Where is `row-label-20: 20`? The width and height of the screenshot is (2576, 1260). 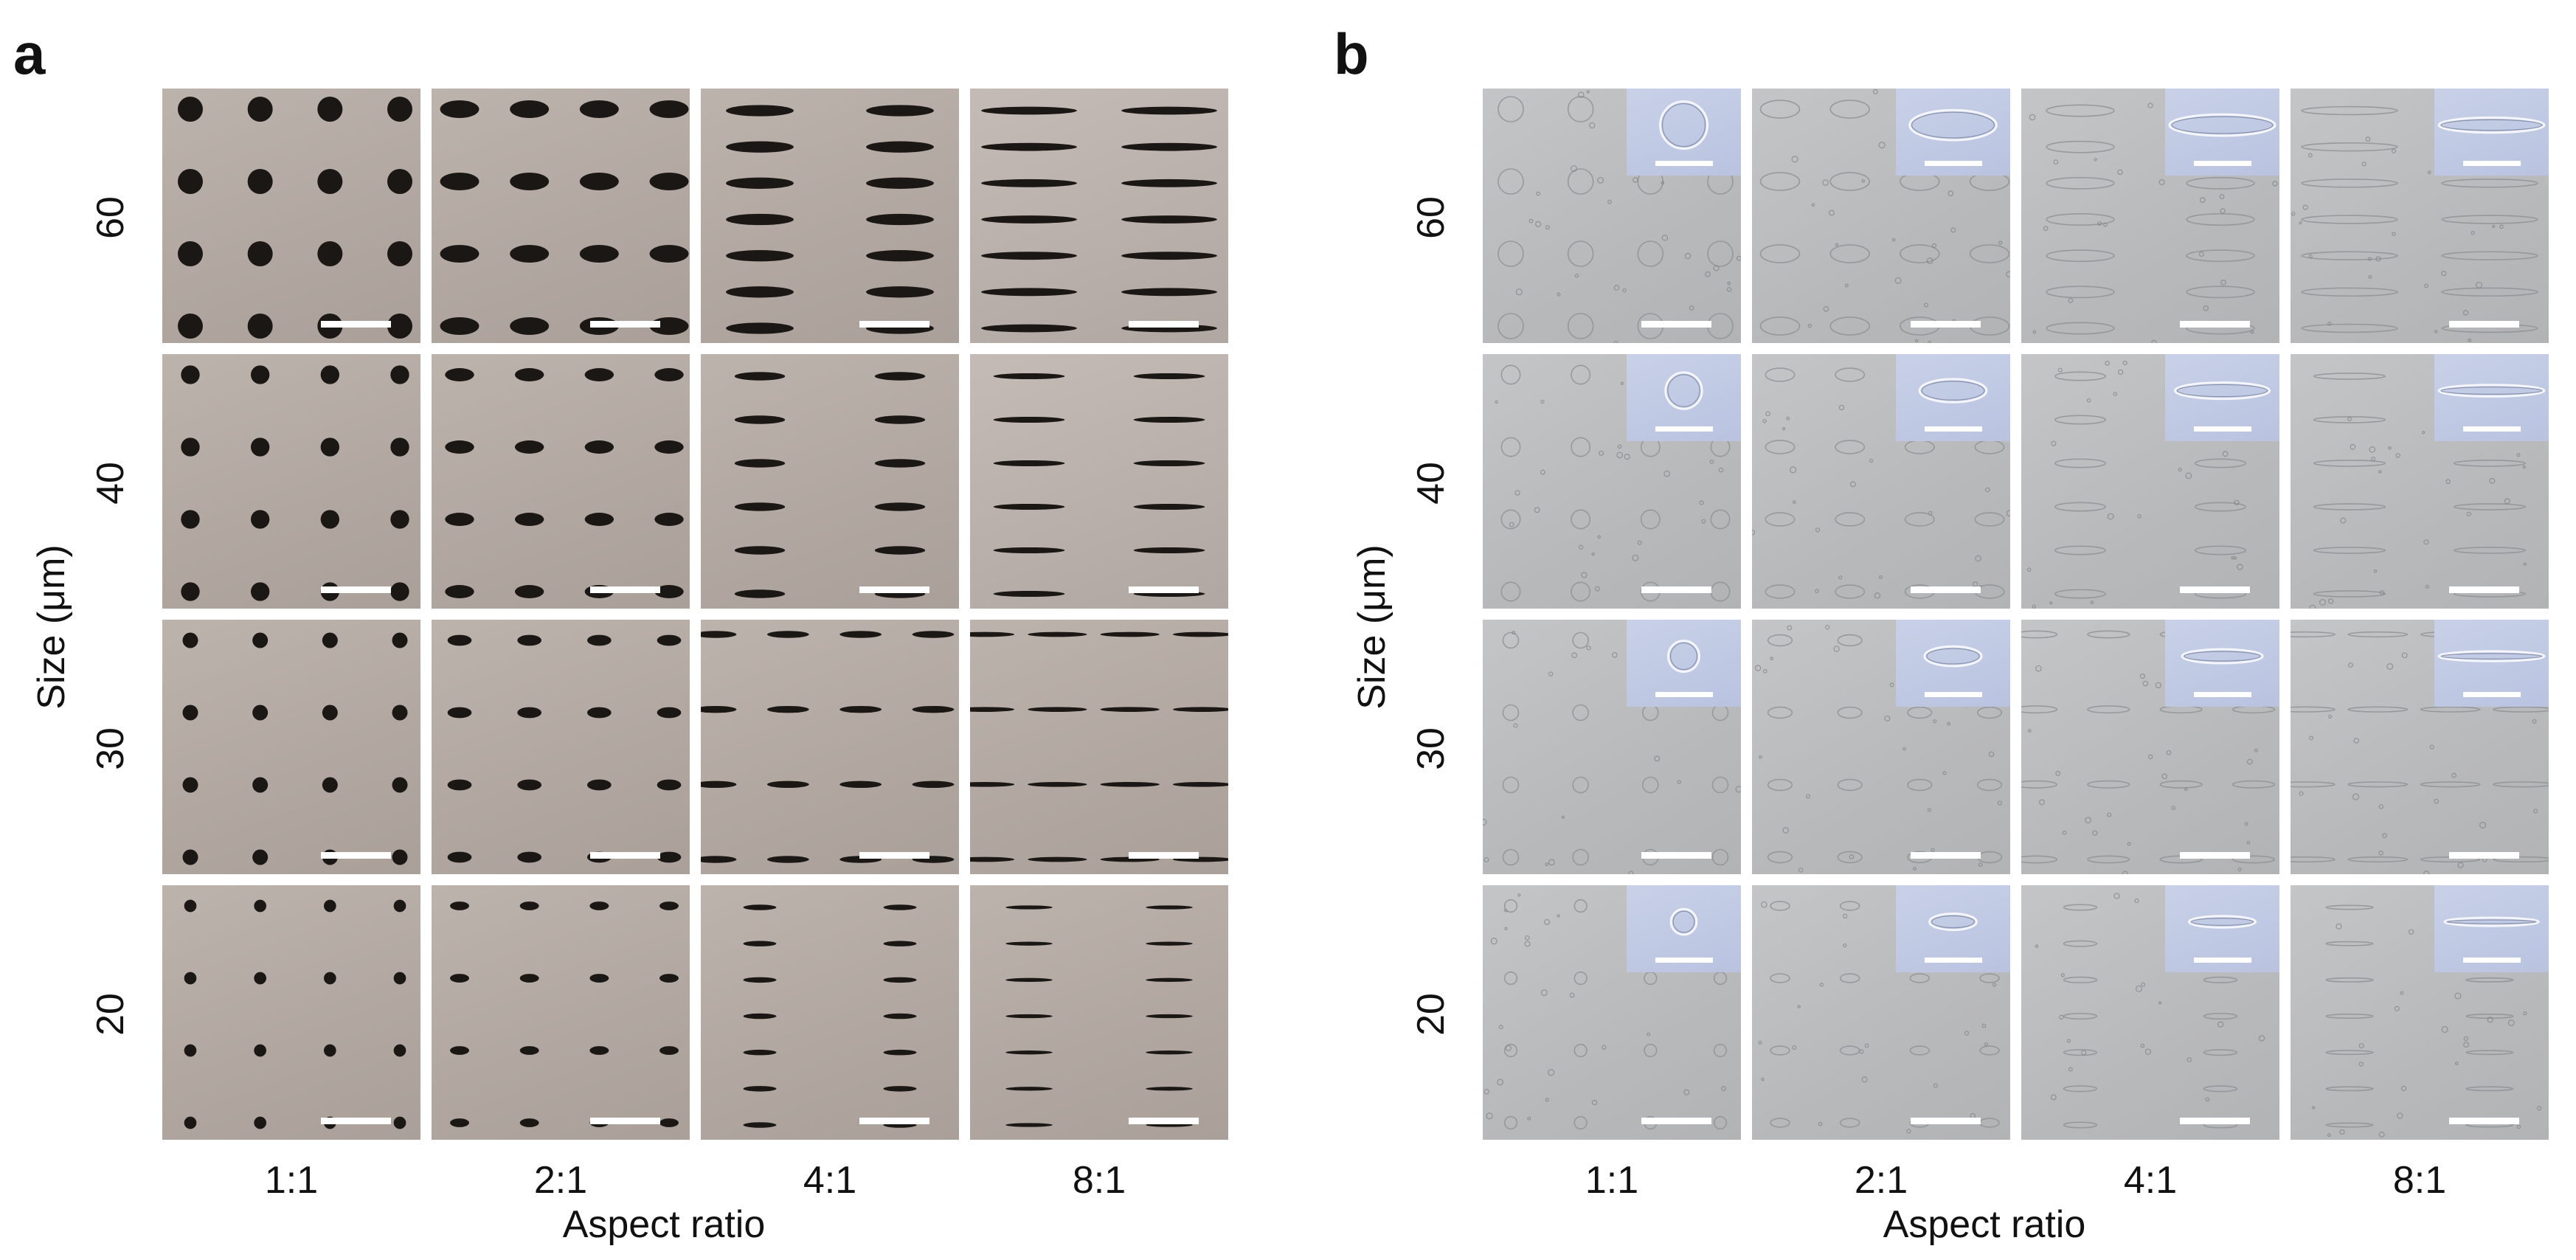
row-label-20: 20 is located at coordinates (111, 1015).